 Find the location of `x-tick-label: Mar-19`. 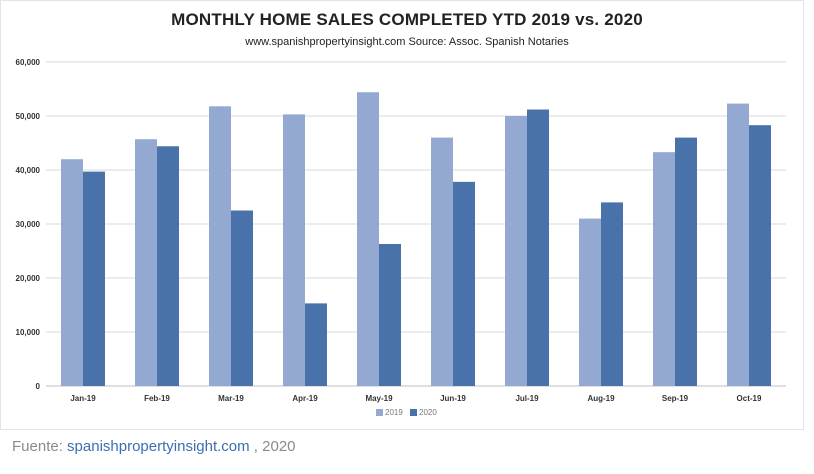

x-tick-label: Mar-19 is located at coordinates (231, 398).